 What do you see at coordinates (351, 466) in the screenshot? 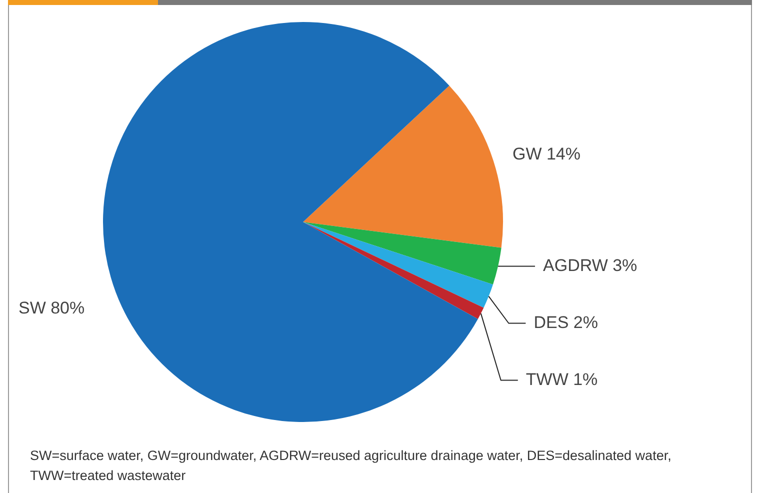
I see `text: SW=surface water, GW=groundwater, AGDRW=reused agriculture drainage water, DES=desalinated water, TWW=treated wastewater` at bounding box center [351, 466].